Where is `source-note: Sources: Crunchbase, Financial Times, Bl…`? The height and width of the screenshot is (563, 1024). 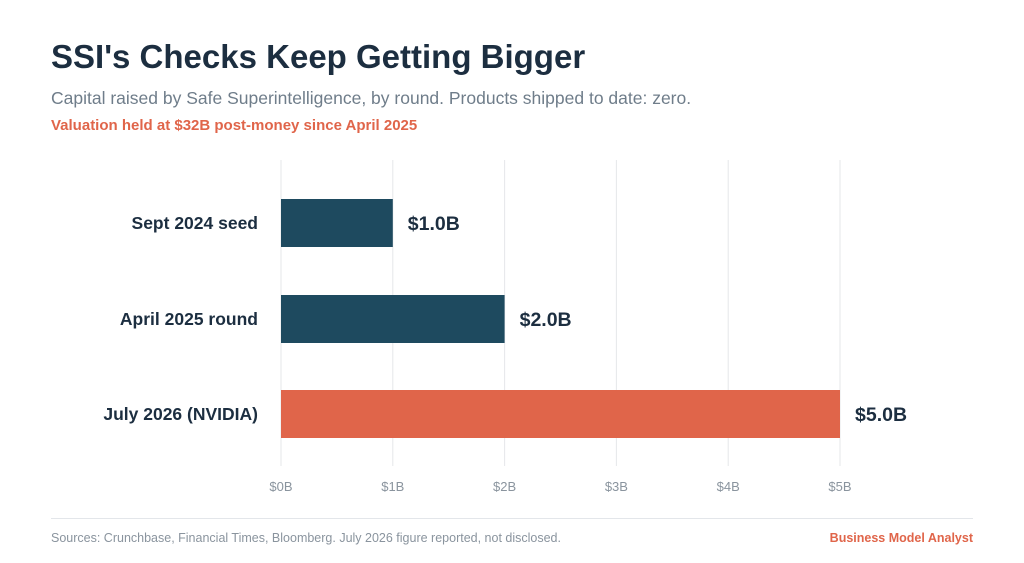
source-note: Sources: Crunchbase, Financial Times, Bl… is located at coordinates (306, 538).